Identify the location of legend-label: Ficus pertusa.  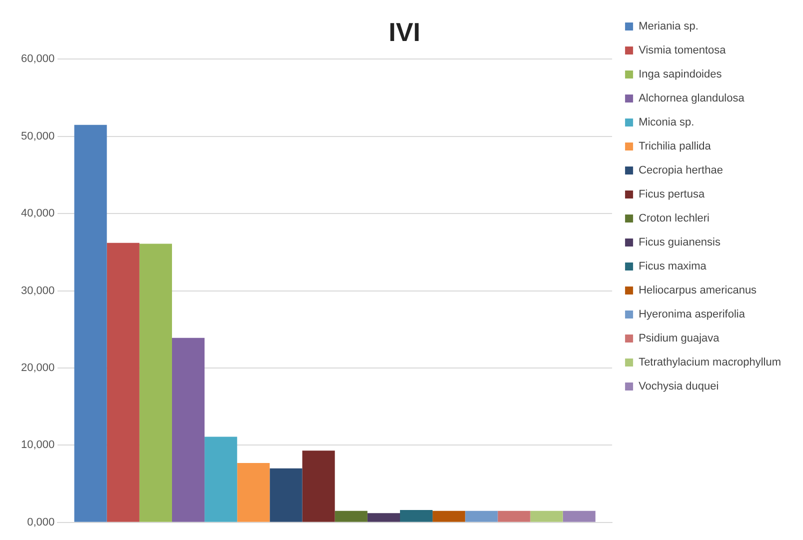
(672, 194).